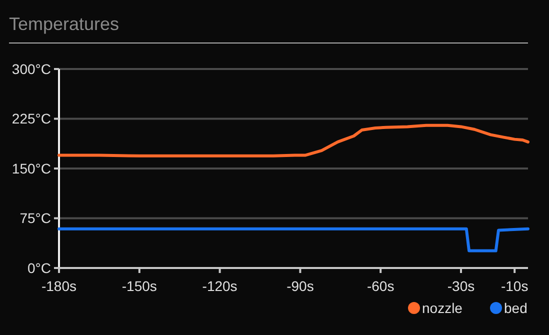 Image resolution: width=549 pixels, height=335 pixels. Describe the element at coordinates (300, 286) in the screenshot. I see `x-tick-label: -90s` at that location.